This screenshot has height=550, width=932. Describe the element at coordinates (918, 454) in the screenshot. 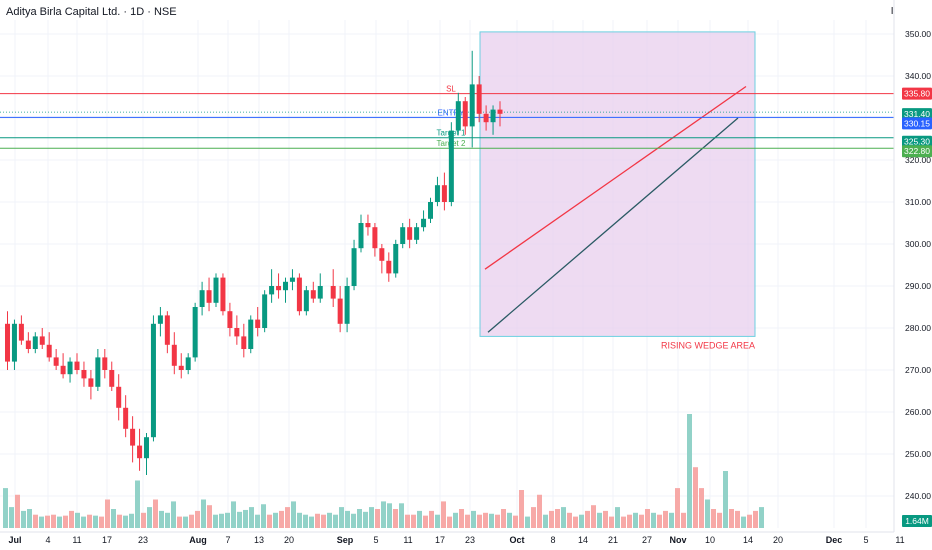

I see `y-tick-label: 250.00` at that location.